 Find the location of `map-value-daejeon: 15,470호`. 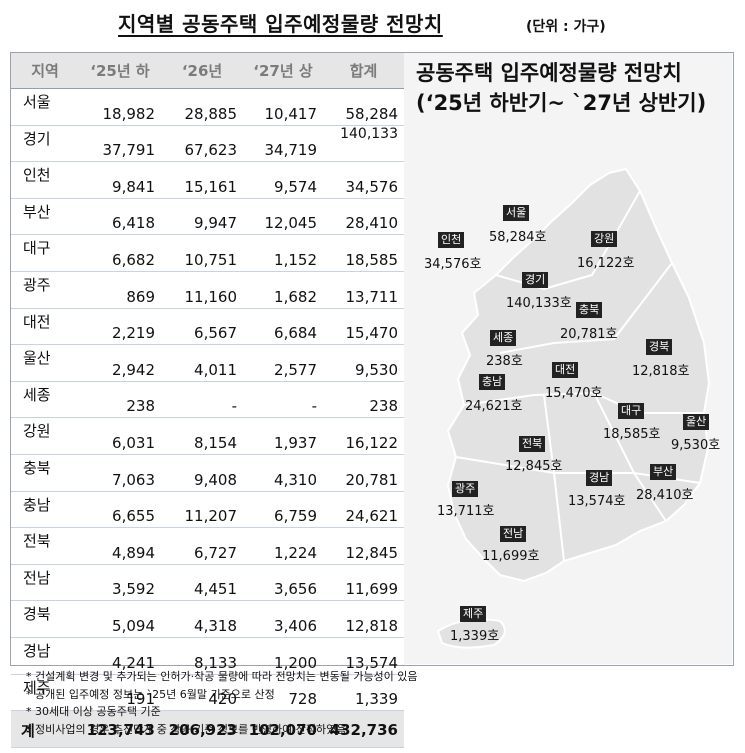

map-value-daejeon: 15,470호 is located at coordinates (574, 393).